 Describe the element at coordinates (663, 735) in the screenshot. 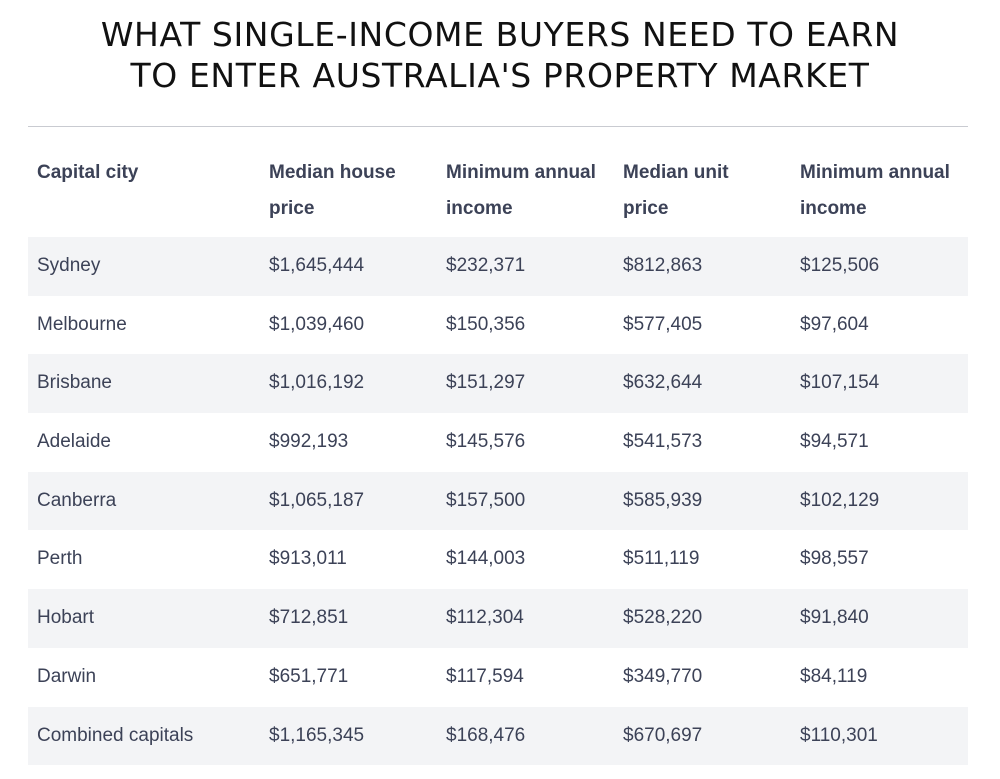

I see `cell-median-unit-price: $670,697` at that location.